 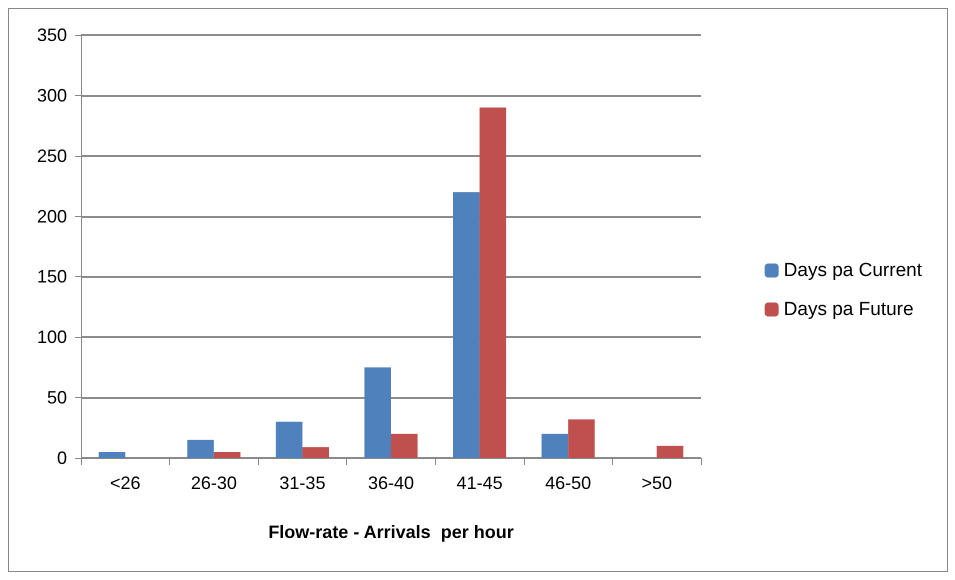 What do you see at coordinates (391, 532) in the screenshot?
I see `x-axis-title: Flow-rate - Arrivals per hour` at bounding box center [391, 532].